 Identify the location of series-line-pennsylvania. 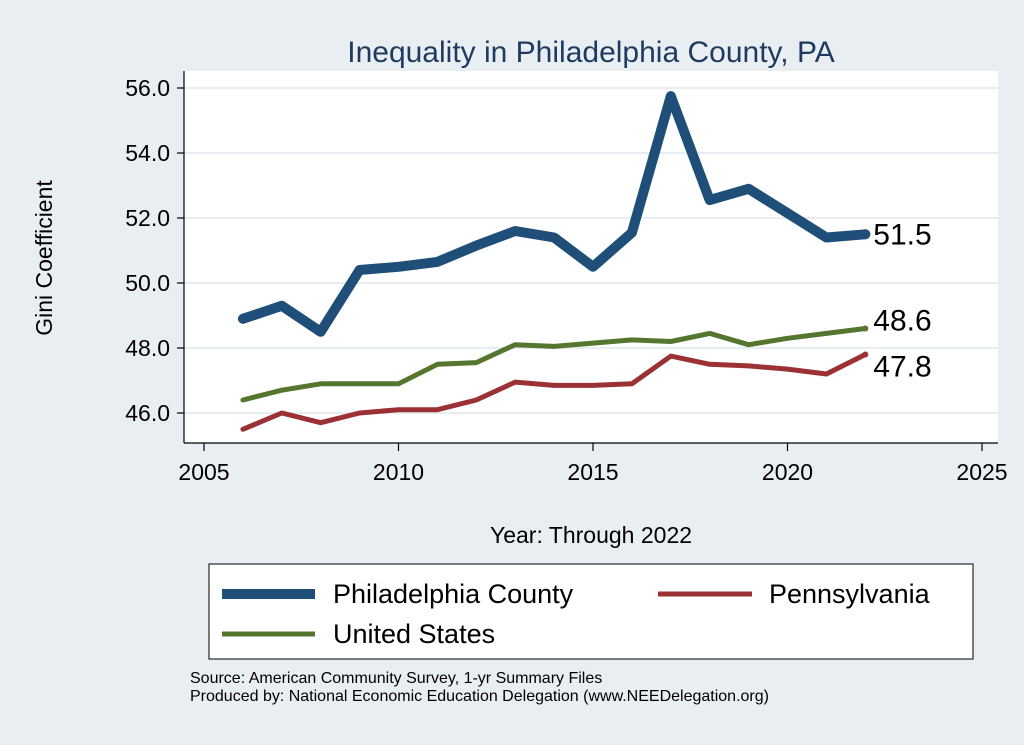
(554, 392).